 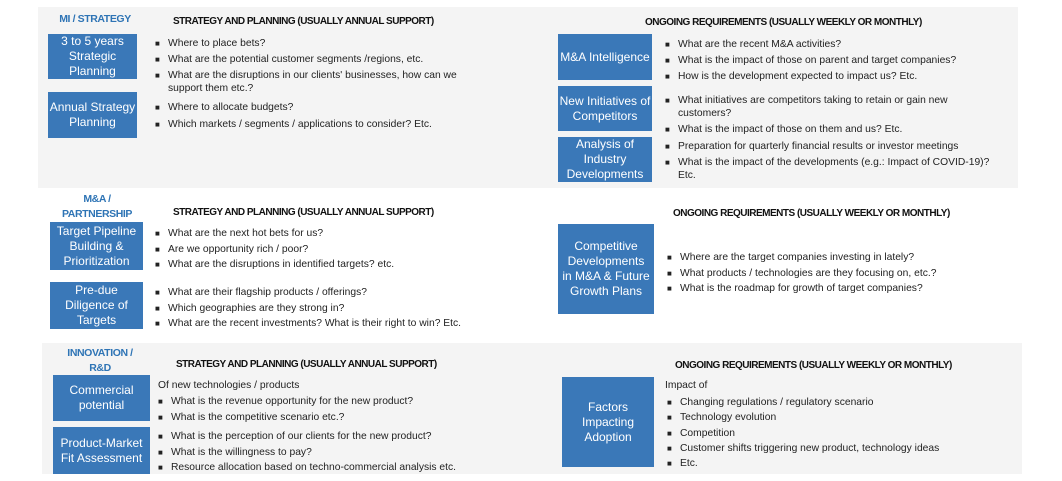 What do you see at coordinates (251, 417) in the screenshot?
I see `list-item: ■ What is the competitive scenario etc.?` at bounding box center [251, 417].